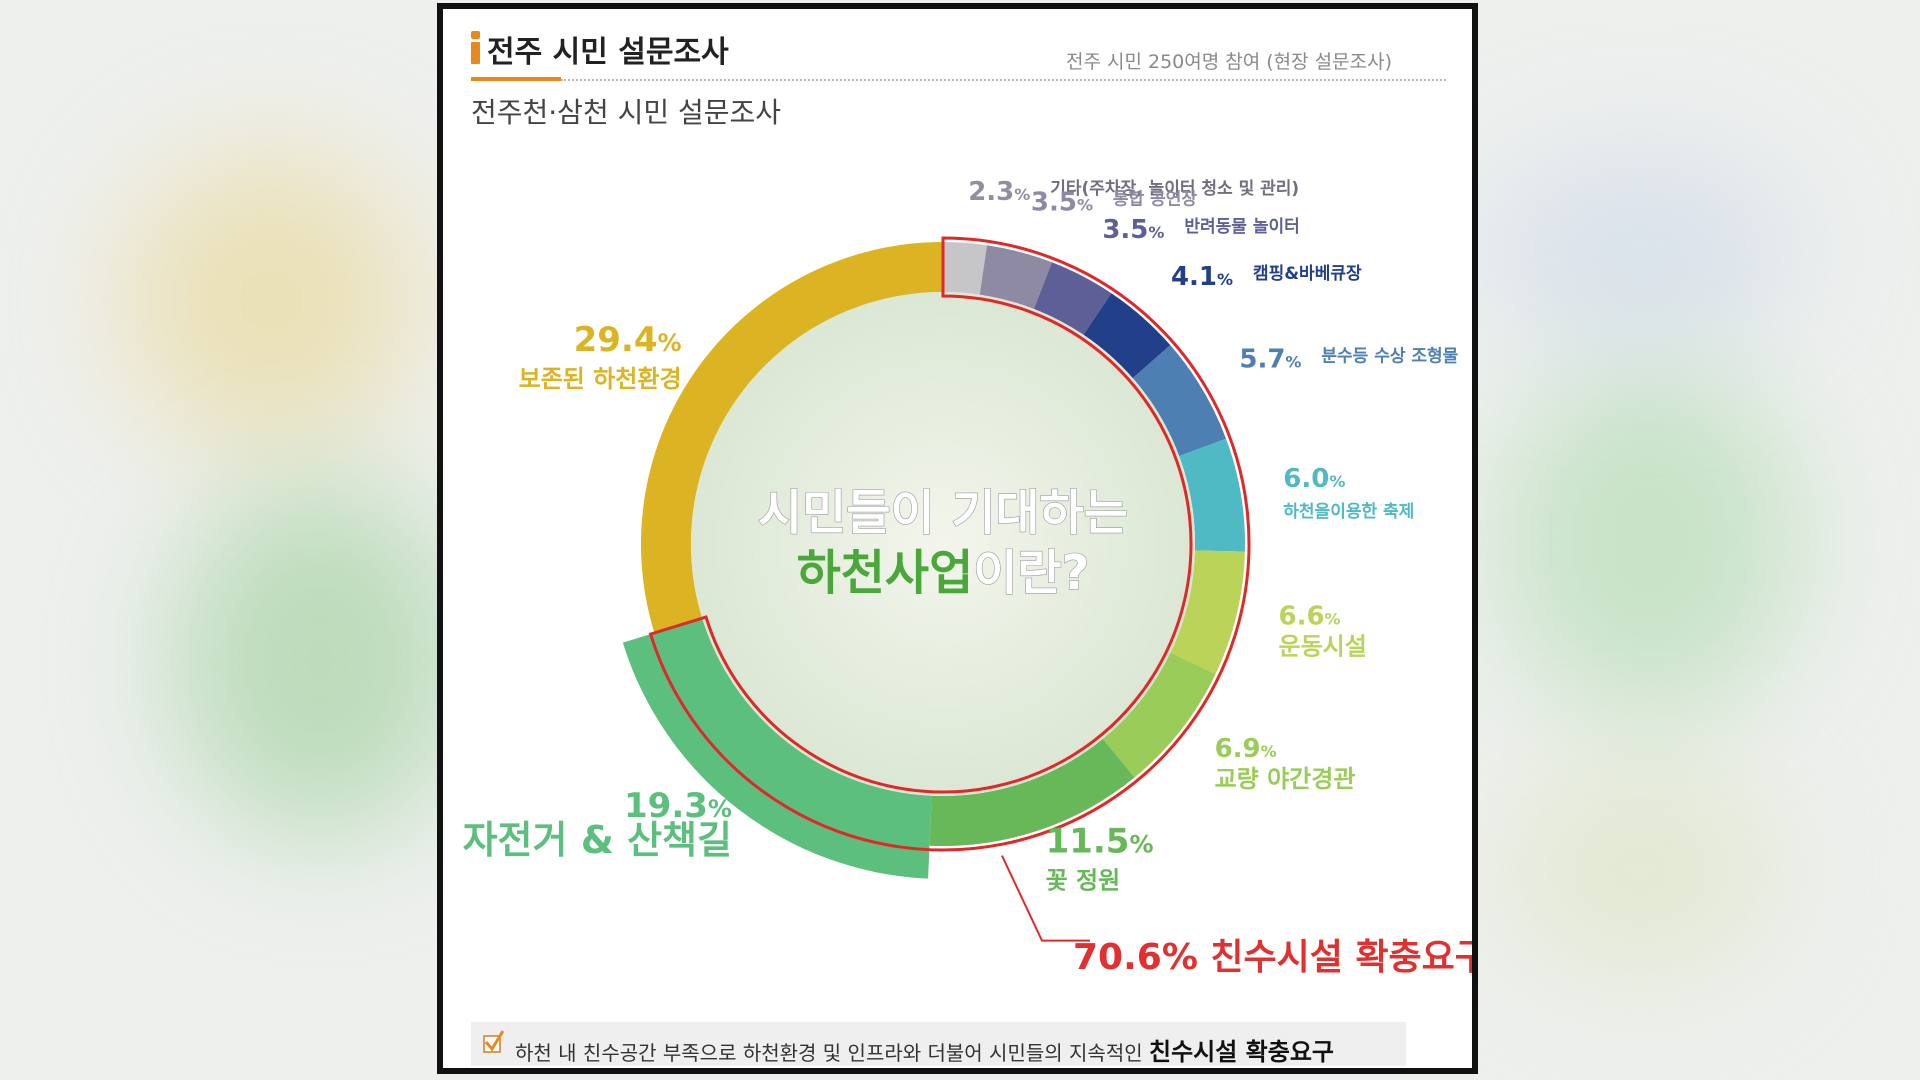 The height and width of the screenshot is (1080, 1920). I want to click on slice-value-label: 6.9%, so click(1246, 749).